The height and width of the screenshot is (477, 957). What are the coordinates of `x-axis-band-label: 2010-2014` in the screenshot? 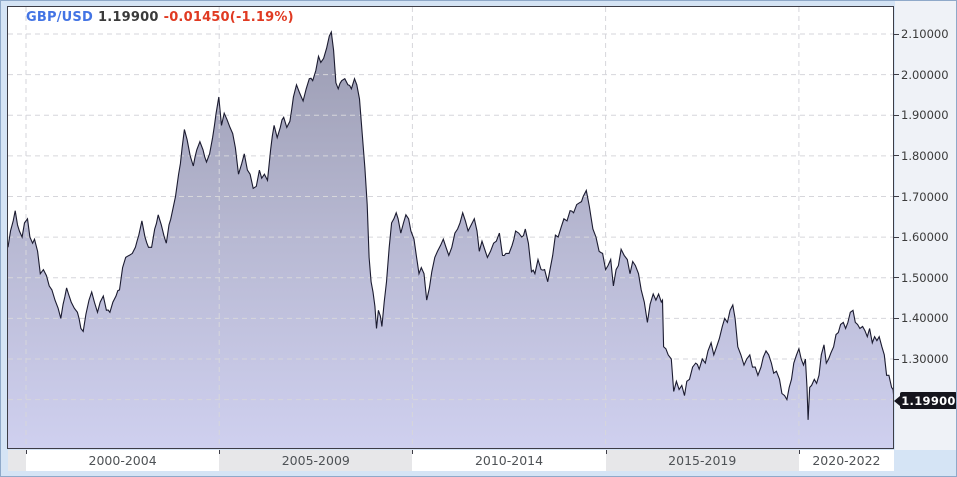 It's located at (509, 460).